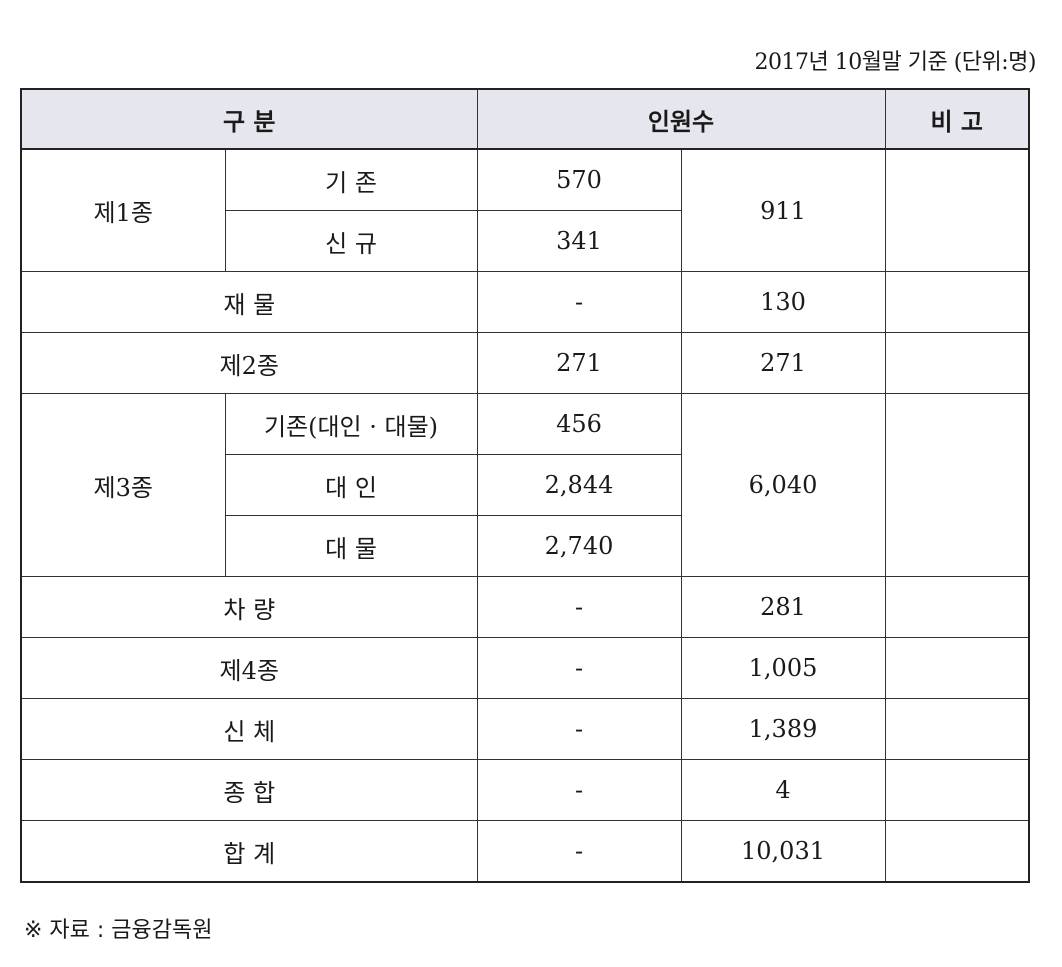 This screenshot has width=1062, height=967. I want to click on type3-existing-value: 456, so click(579, 424).